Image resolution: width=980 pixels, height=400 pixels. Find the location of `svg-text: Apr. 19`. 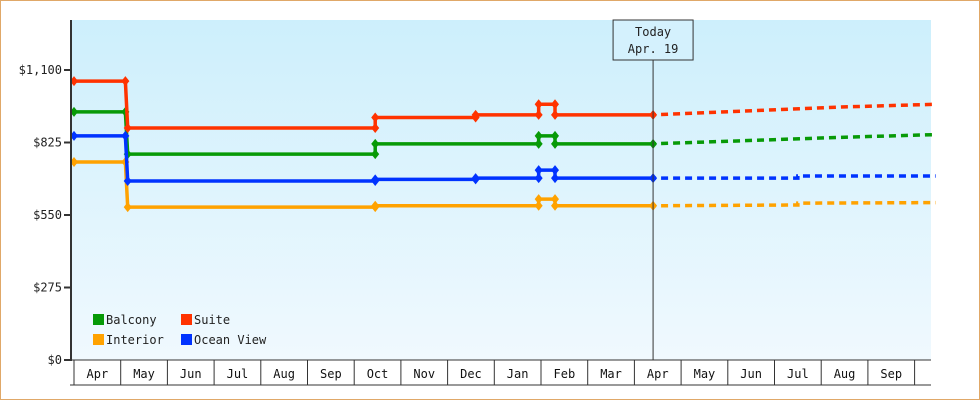

svg-text: Apr. 19 is located at coordinates (653, 49).